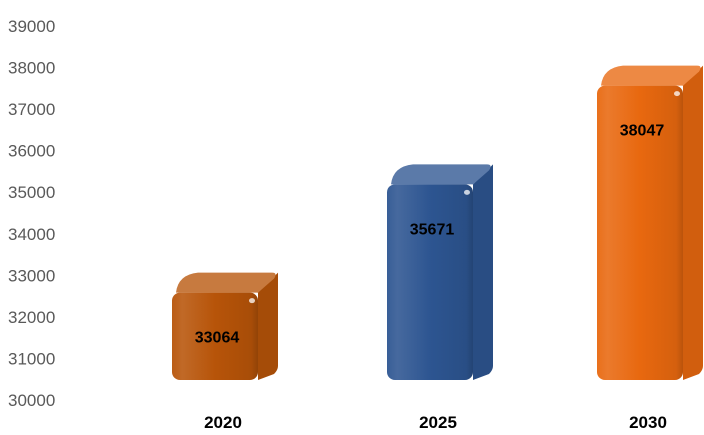 The width and height of the screenshot is (704, 435). What do you see at coordinates (31, 317) in the screenshot?
I see `y-tick-label: 32000` at bounding box center [31, 317].